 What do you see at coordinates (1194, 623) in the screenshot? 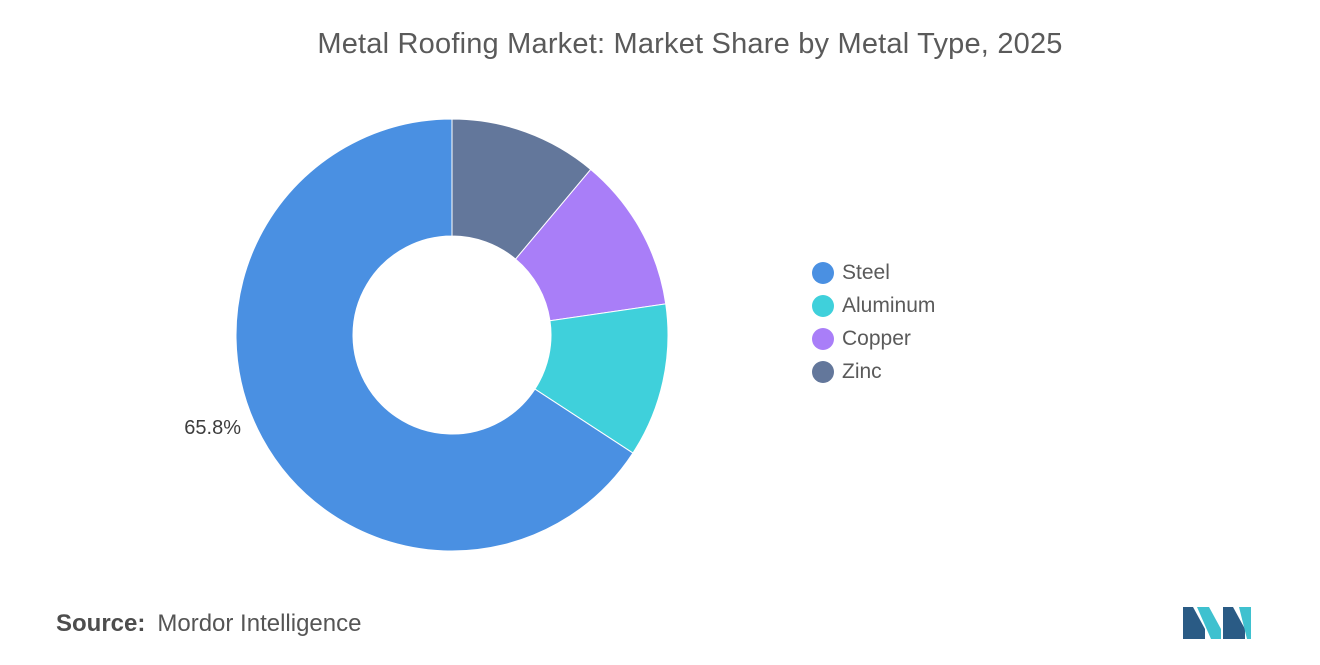
I see `logo-shape-left` at bounding box center [1194, 623].